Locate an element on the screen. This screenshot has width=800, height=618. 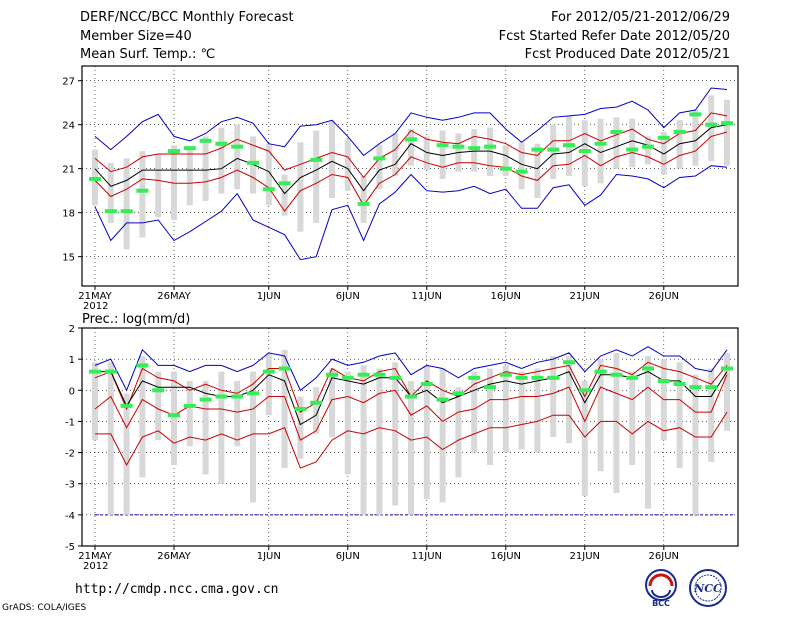
panel1-ytick-label: 27 is located at coordinates (68, 82).